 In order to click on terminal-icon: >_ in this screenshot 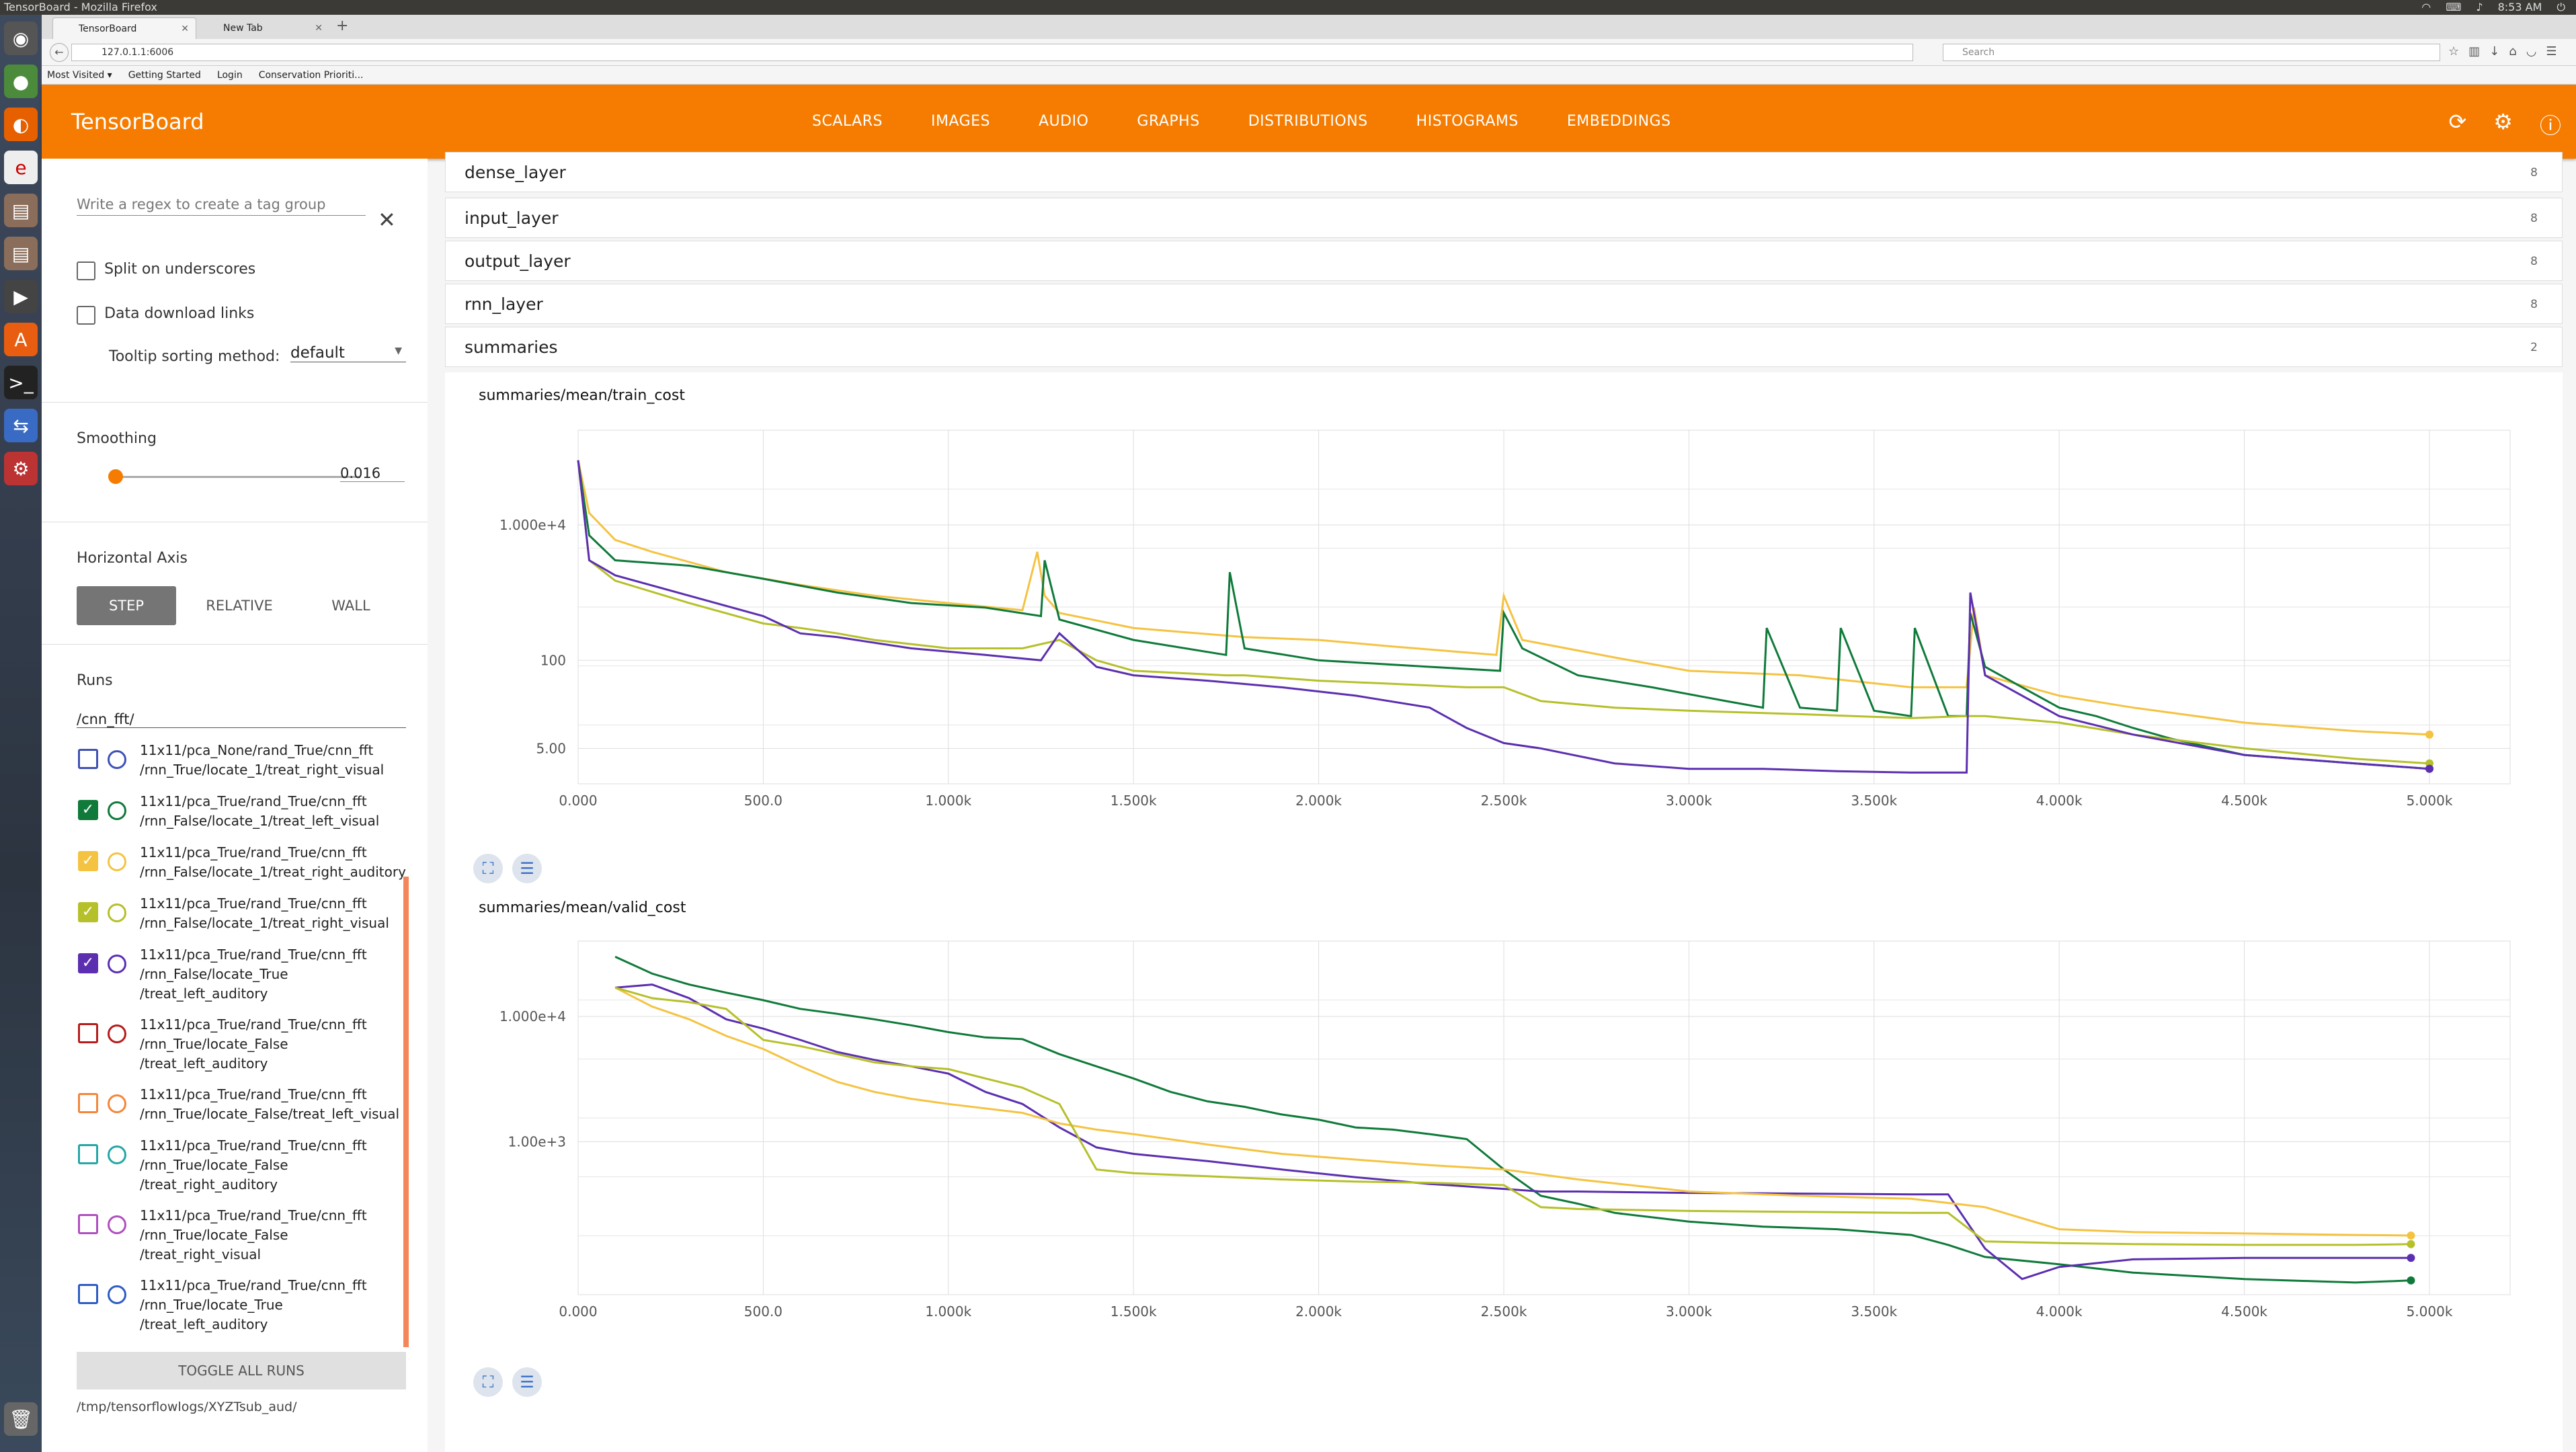, I will do `click(21, 382)`.